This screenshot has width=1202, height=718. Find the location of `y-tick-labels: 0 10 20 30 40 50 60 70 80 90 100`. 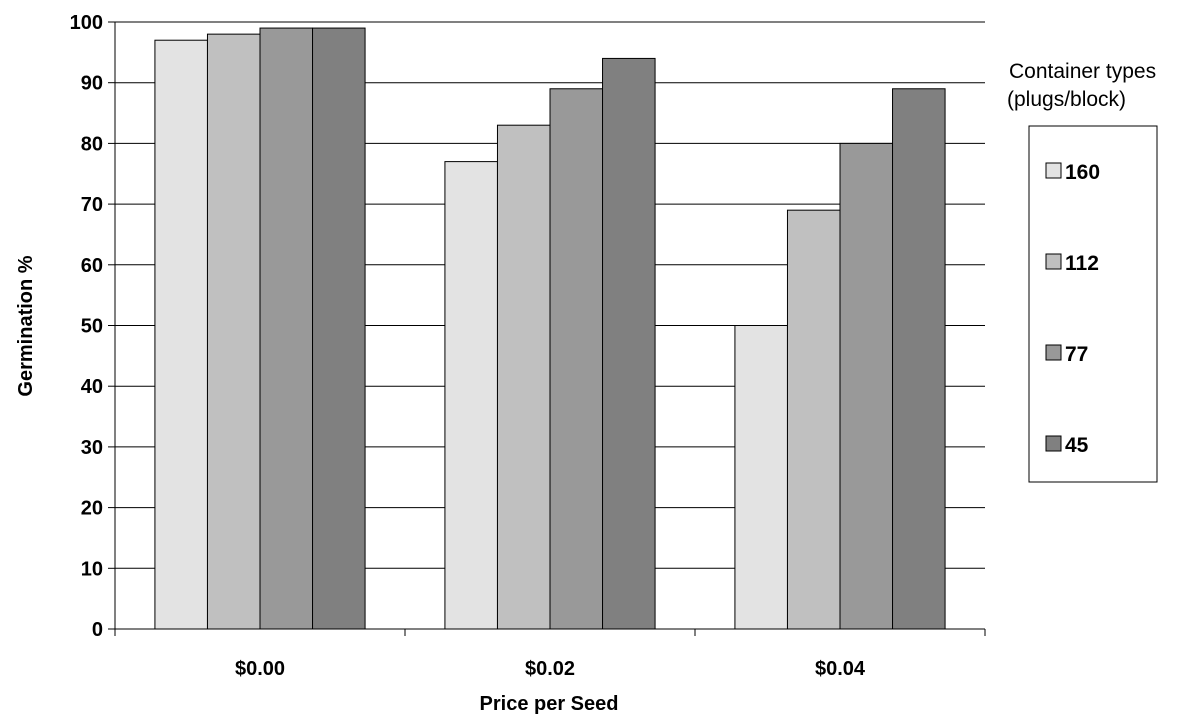

y-tick-labels: 0 10 20 30 40 50 60 70 80 90 100 is located at coordinates (86, 326).